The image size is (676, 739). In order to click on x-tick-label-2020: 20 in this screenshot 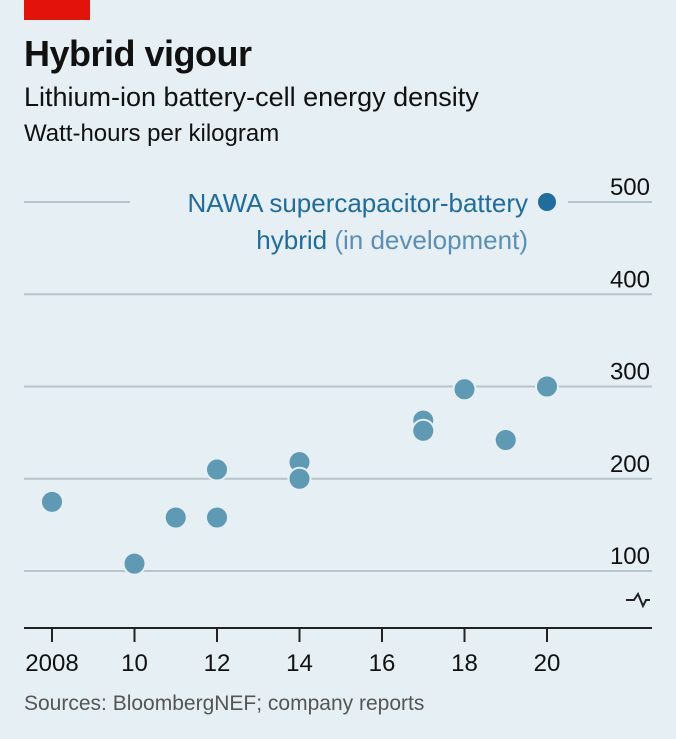, I will do `click(547, 663)`.